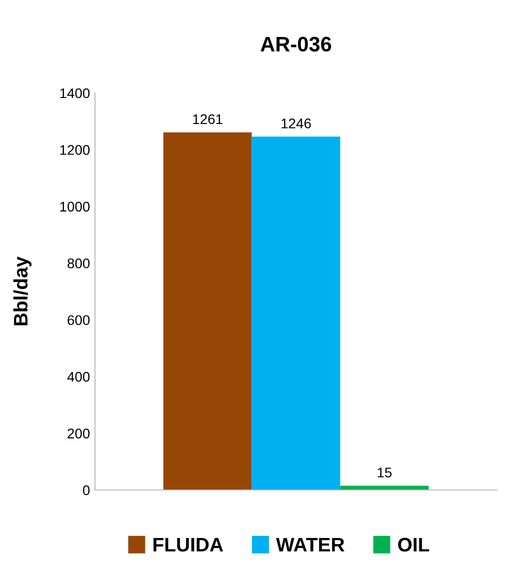  Describe the element at coordinates (79, 320) in the screenshot. I see `y-tick-label: 600` at that location.